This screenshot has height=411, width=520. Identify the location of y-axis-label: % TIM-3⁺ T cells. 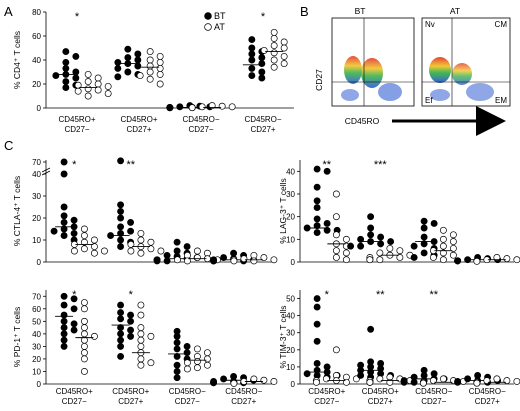
(283, 336).